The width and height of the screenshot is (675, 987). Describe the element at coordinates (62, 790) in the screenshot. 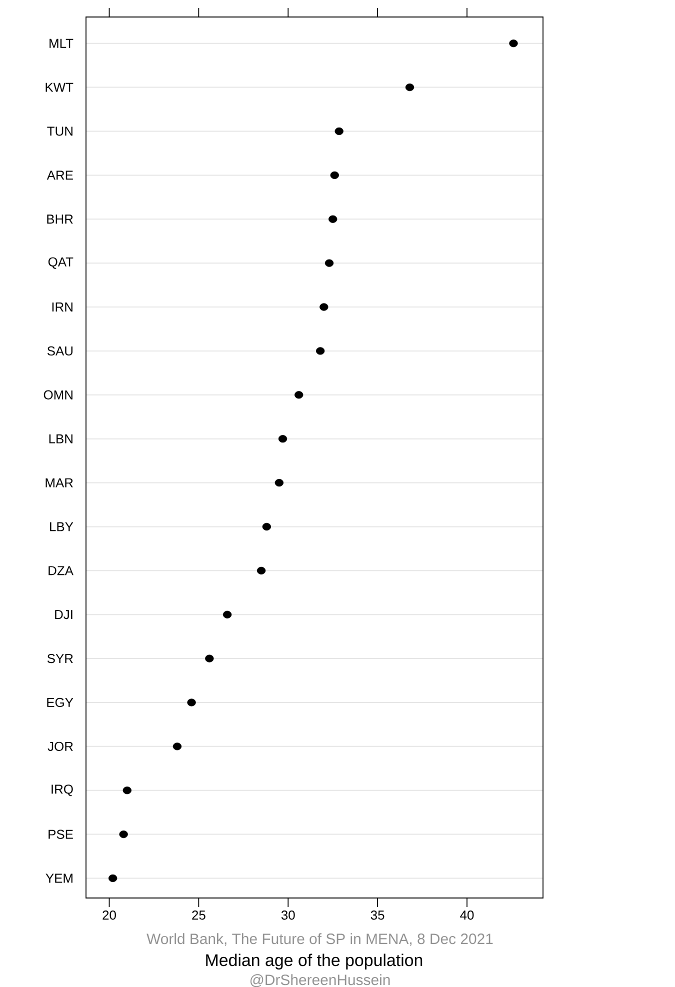

I see `y-tick-label: IRQ` at that location.